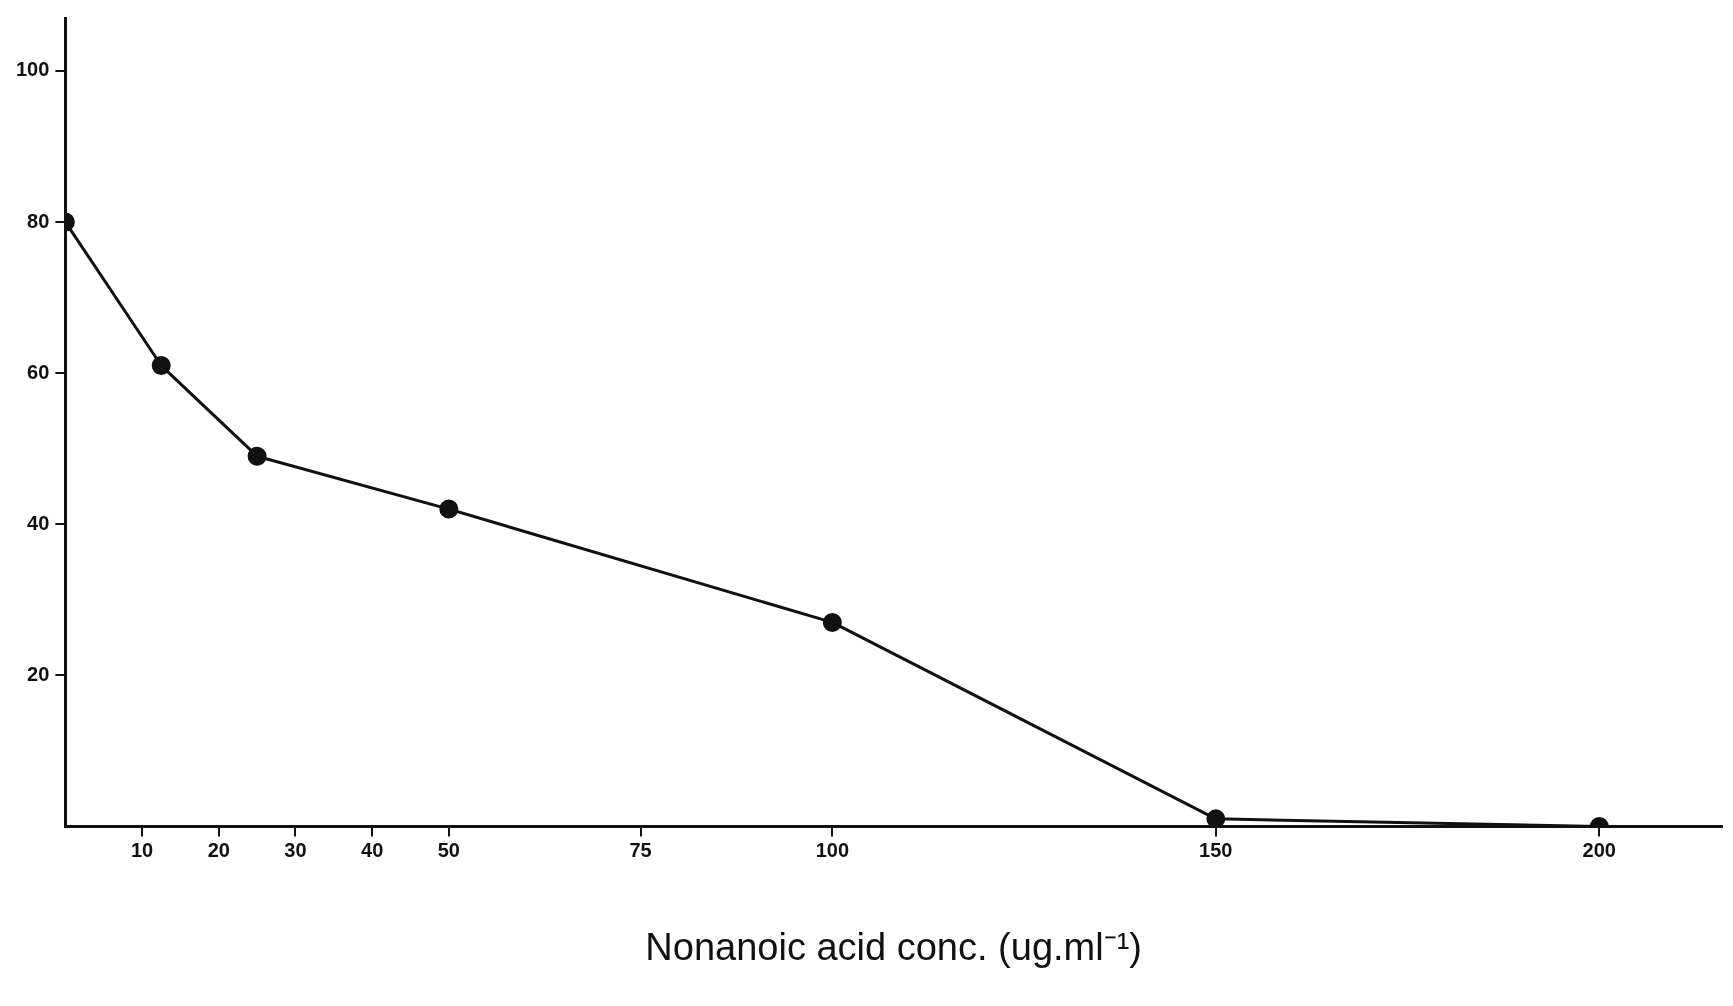  Describe the element at coordinates (640, 849) in the screenshot. I see `x-tick-label: 75` at that location.